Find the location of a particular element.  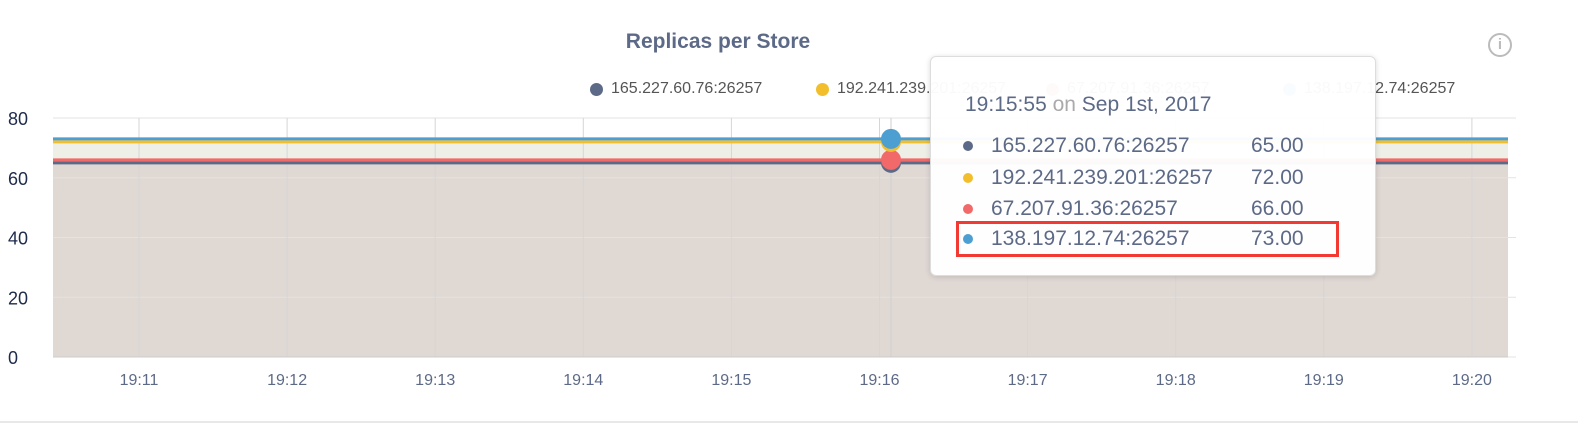

tooltip-row: 165.227.60.76:26257 65.00 is located at coordinates (1133, 146).